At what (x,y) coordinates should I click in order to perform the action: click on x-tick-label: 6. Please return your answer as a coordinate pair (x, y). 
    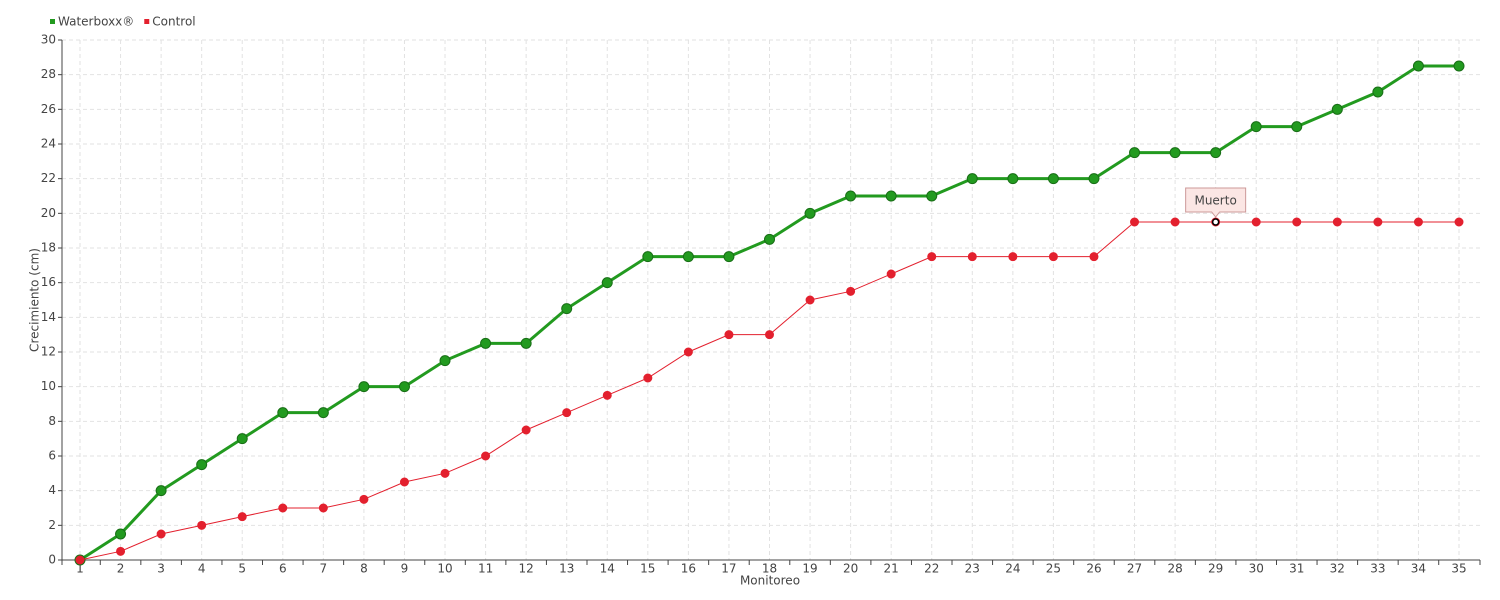
    Looking at the image, I should click on (283, 569).